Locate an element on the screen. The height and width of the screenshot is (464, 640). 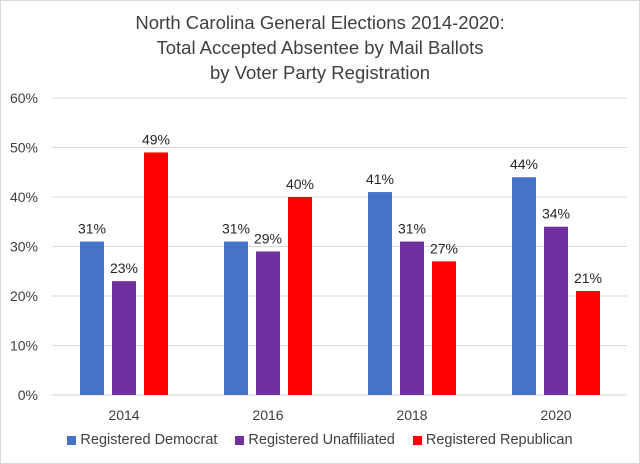
data-label: 27% is located at coordinates (444, 248).